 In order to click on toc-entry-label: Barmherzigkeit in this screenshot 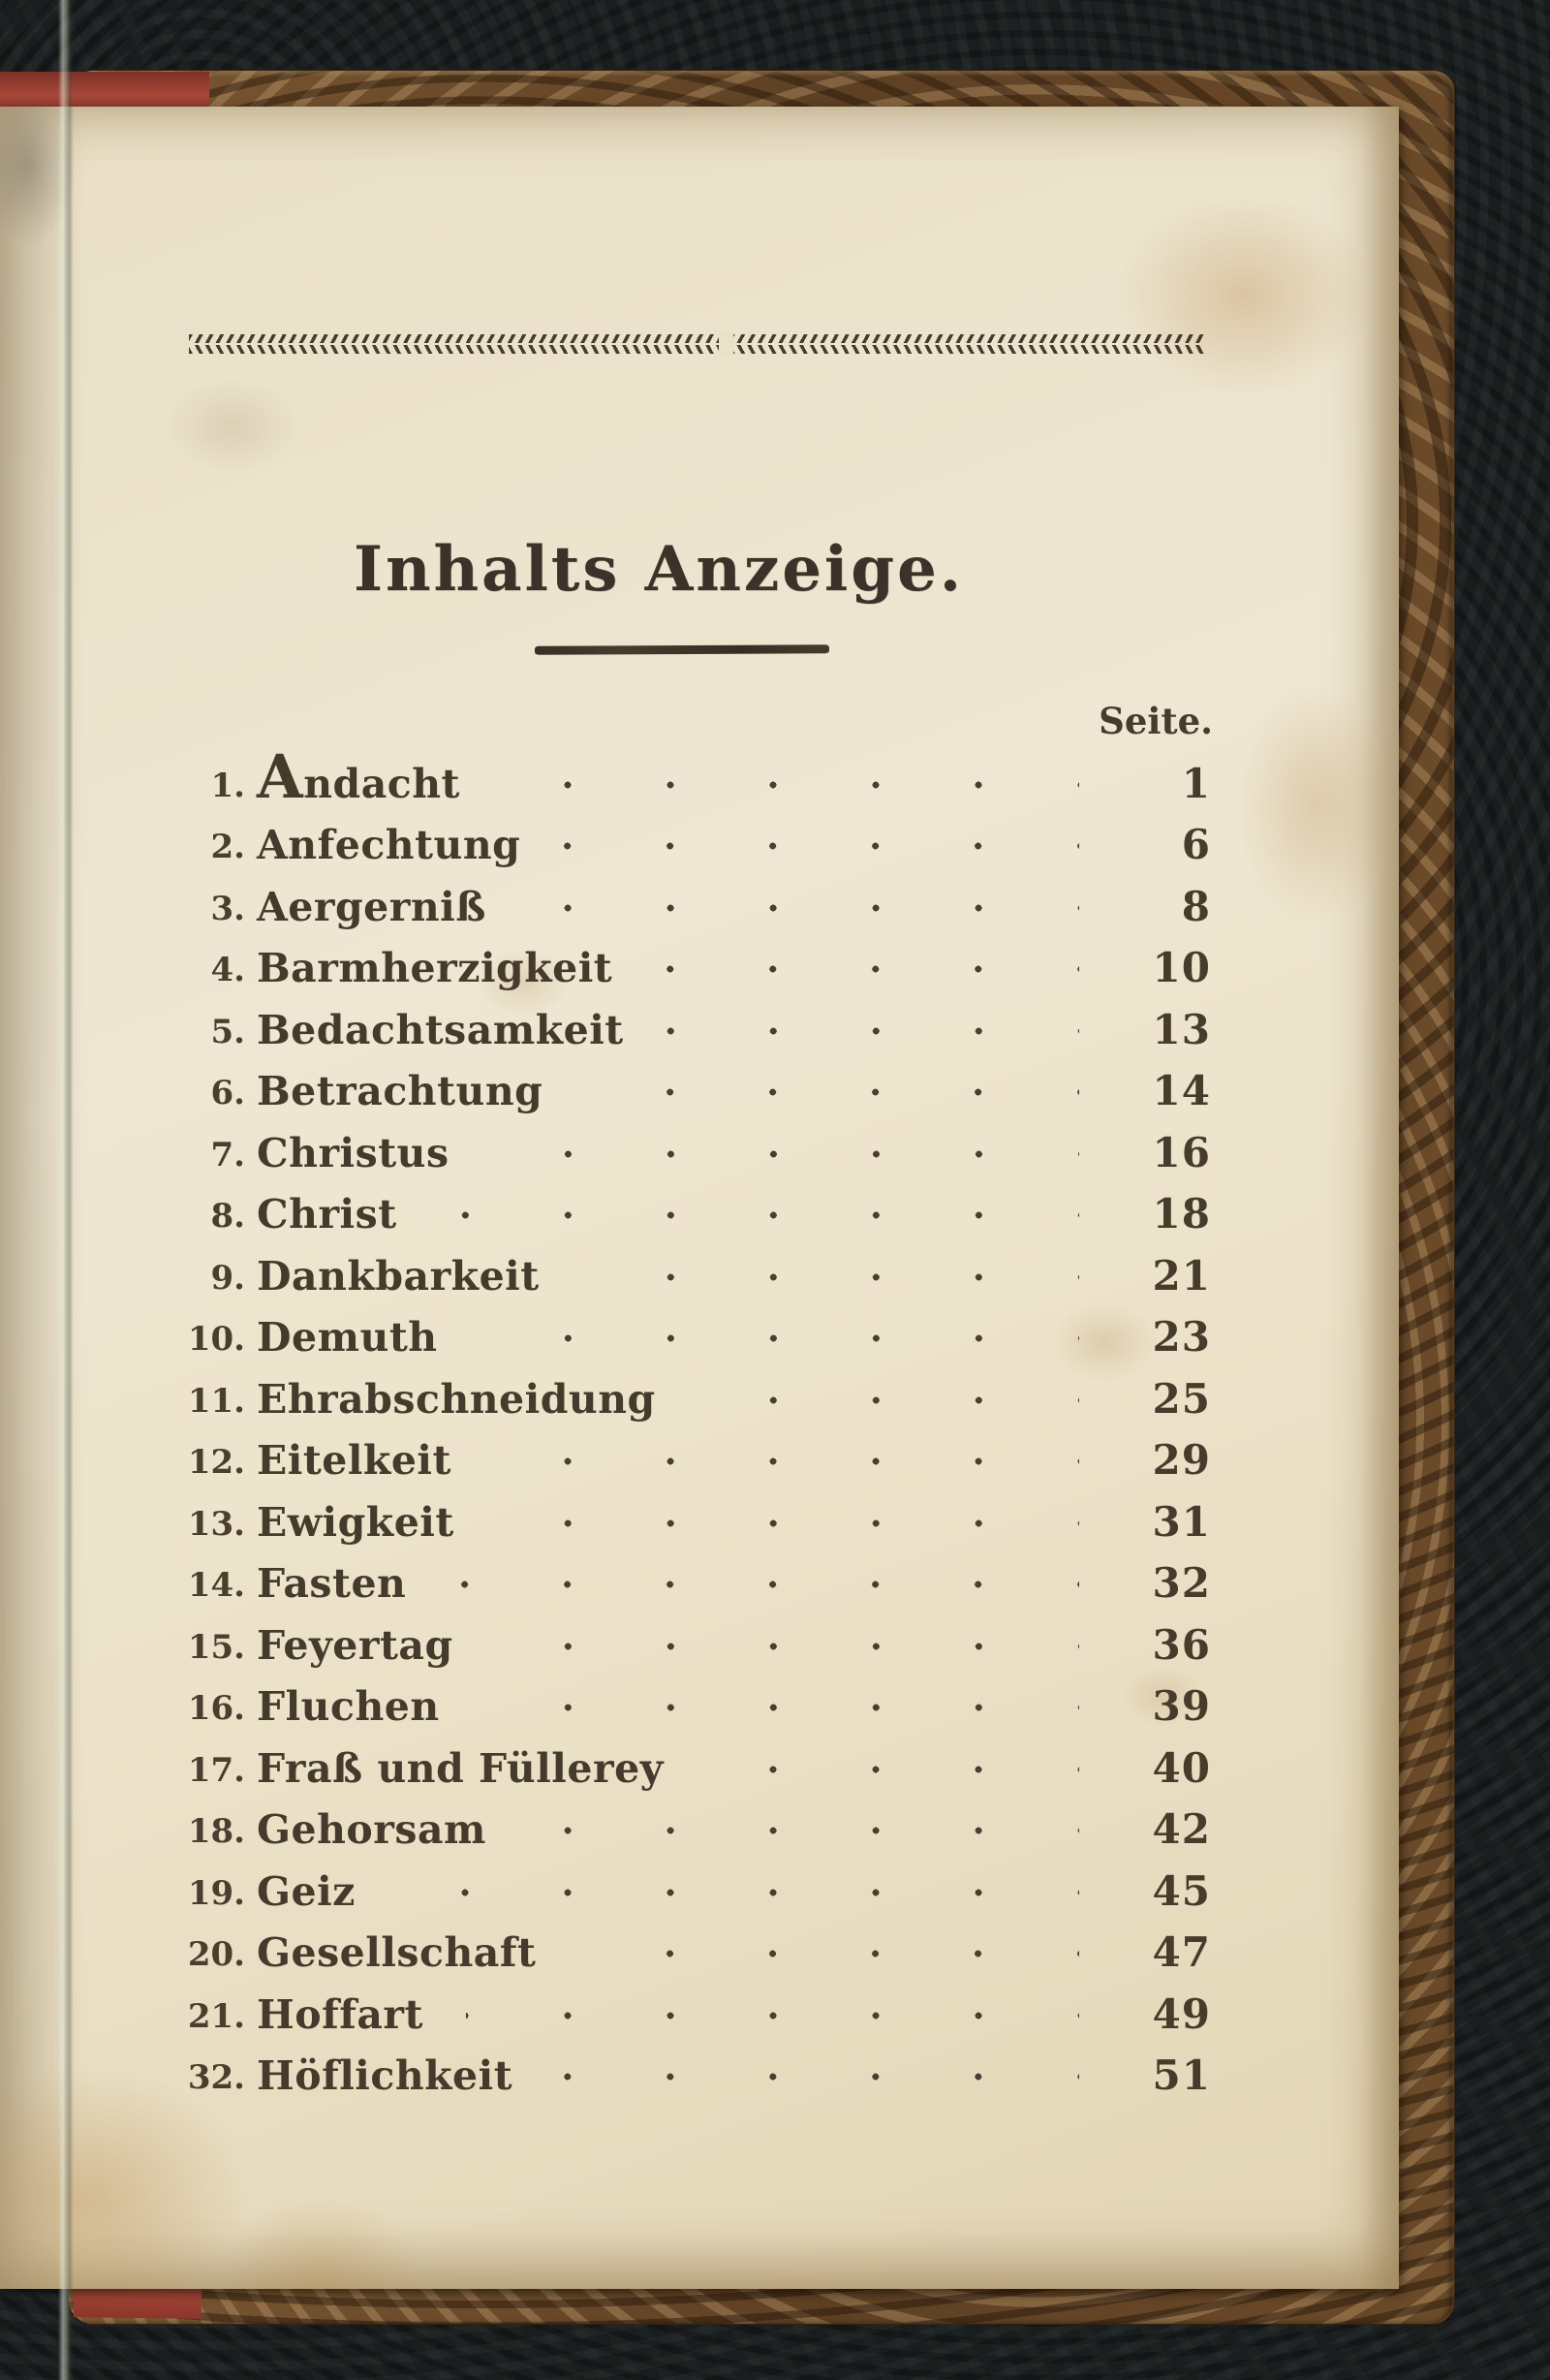, I will do `click(435, 968)`.